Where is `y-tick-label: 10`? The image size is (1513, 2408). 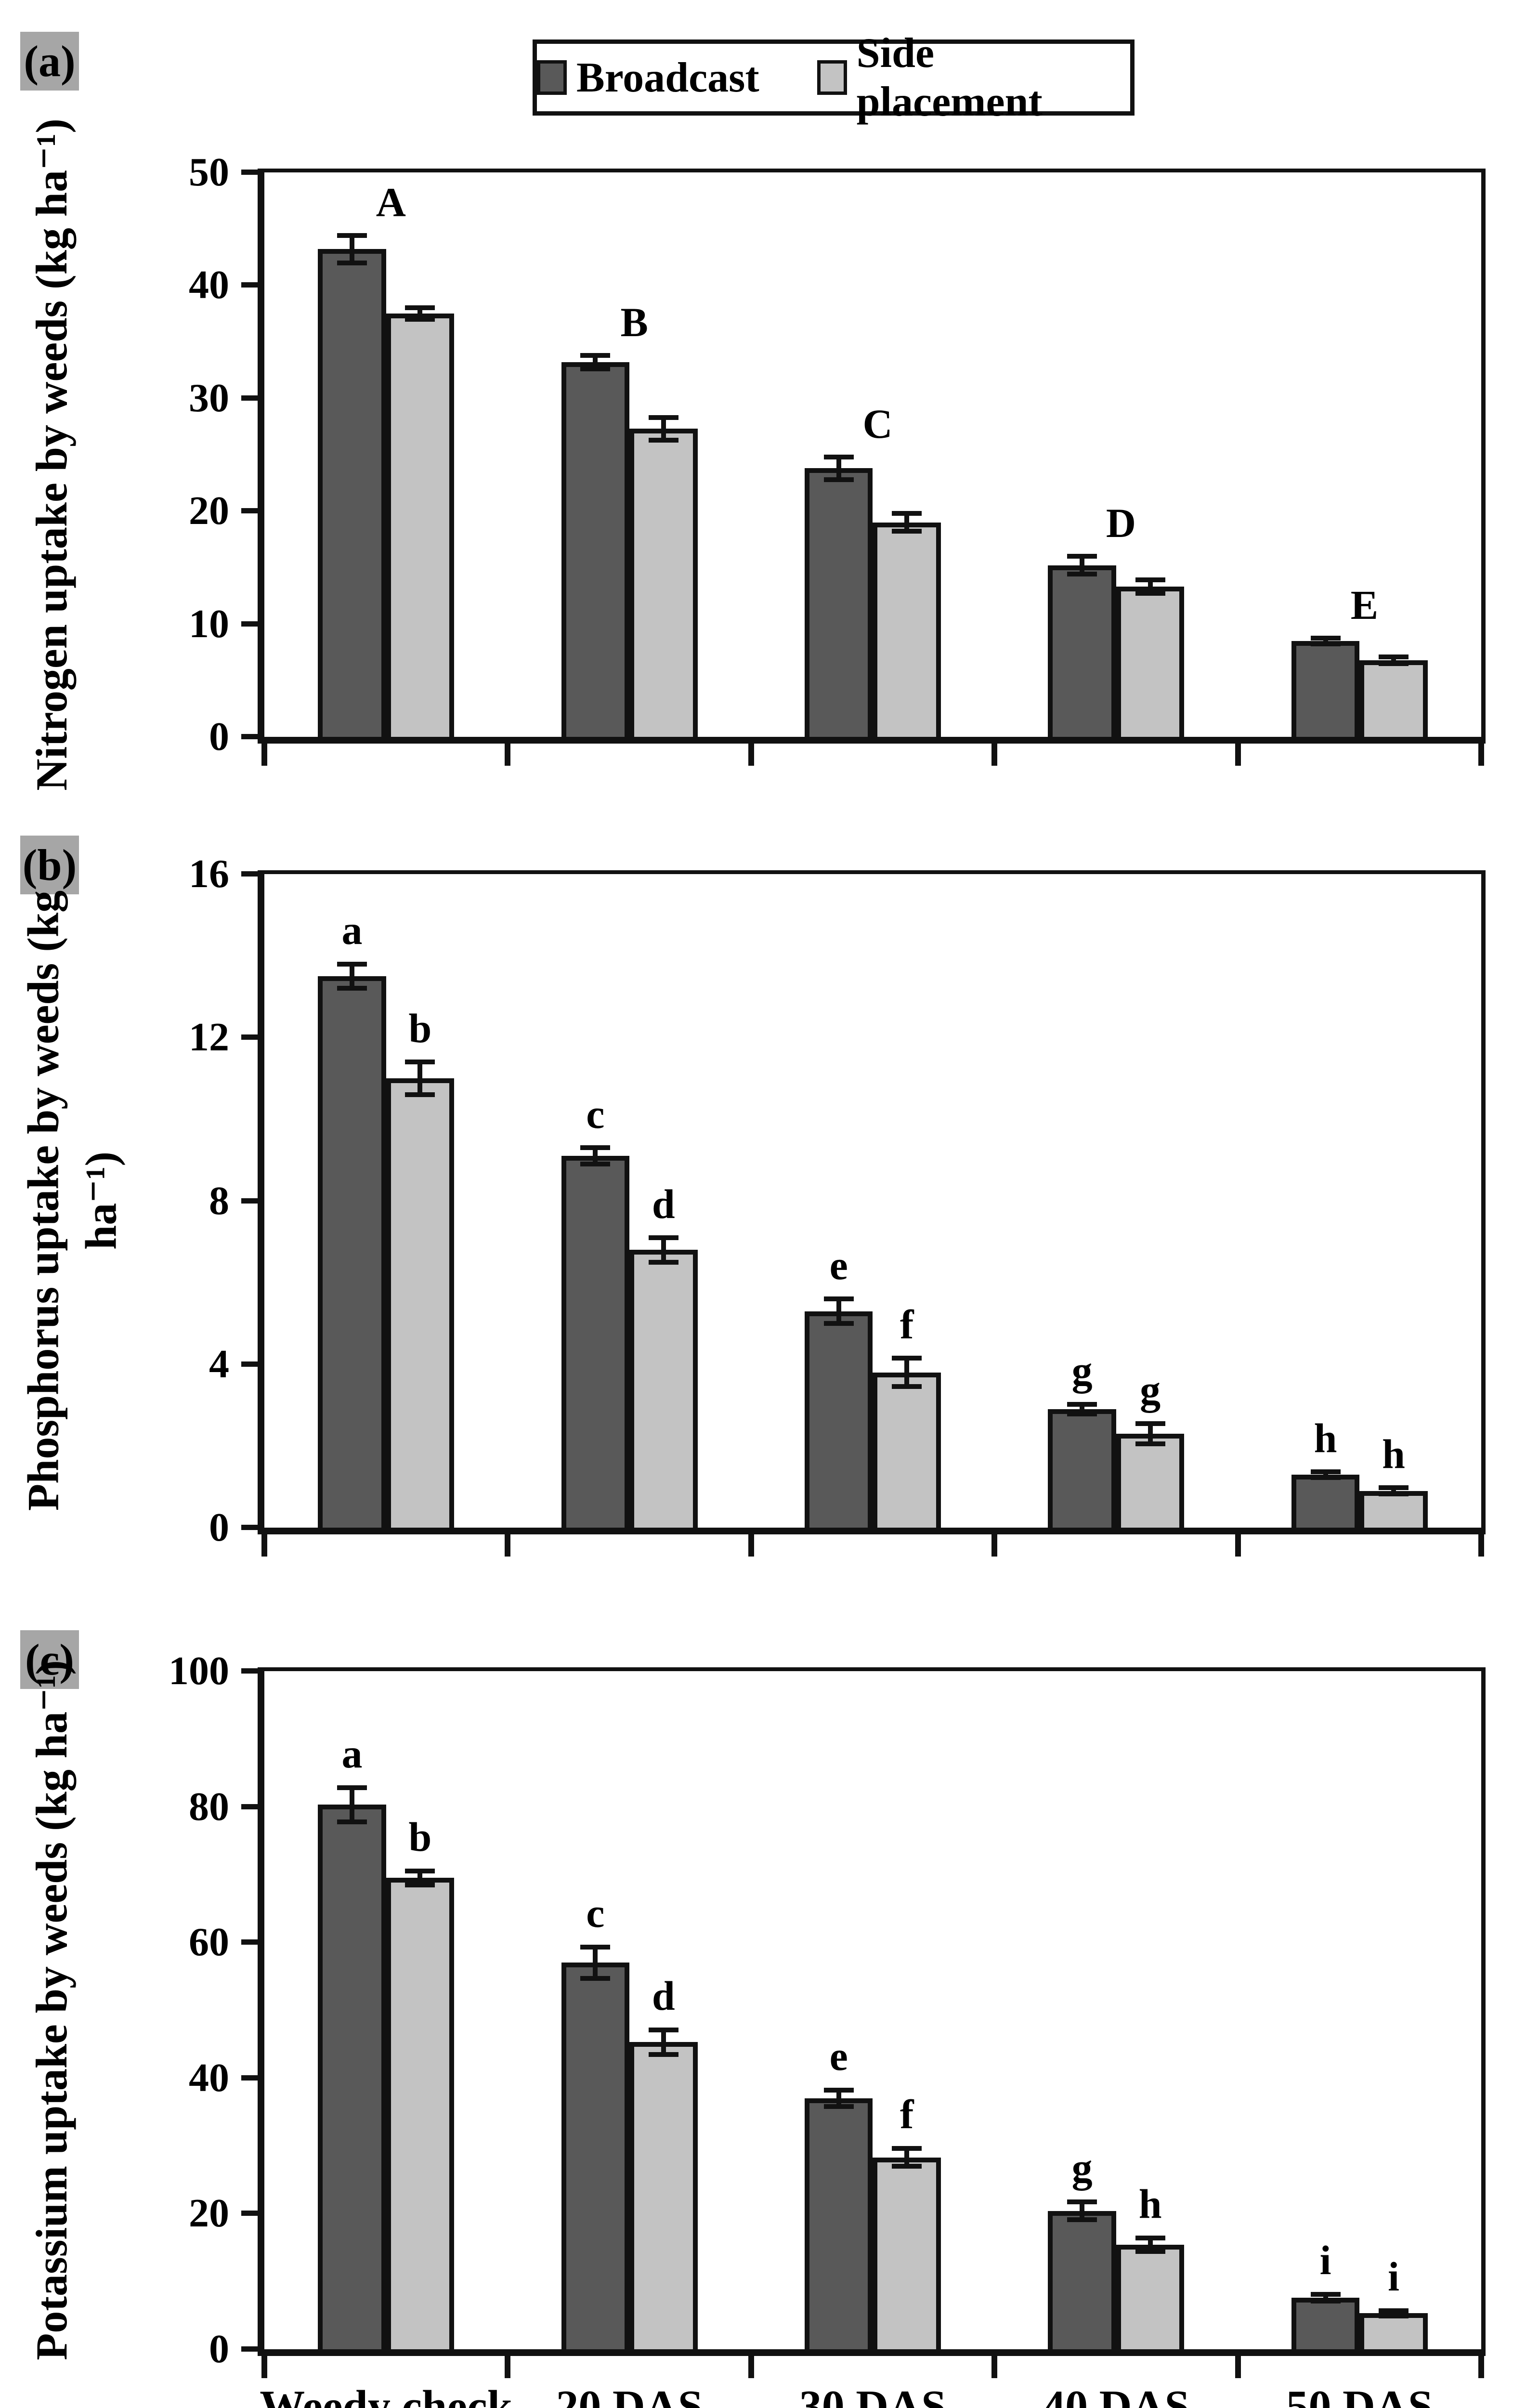 y-tick-label: 10 is located at coordinates (209, 623).